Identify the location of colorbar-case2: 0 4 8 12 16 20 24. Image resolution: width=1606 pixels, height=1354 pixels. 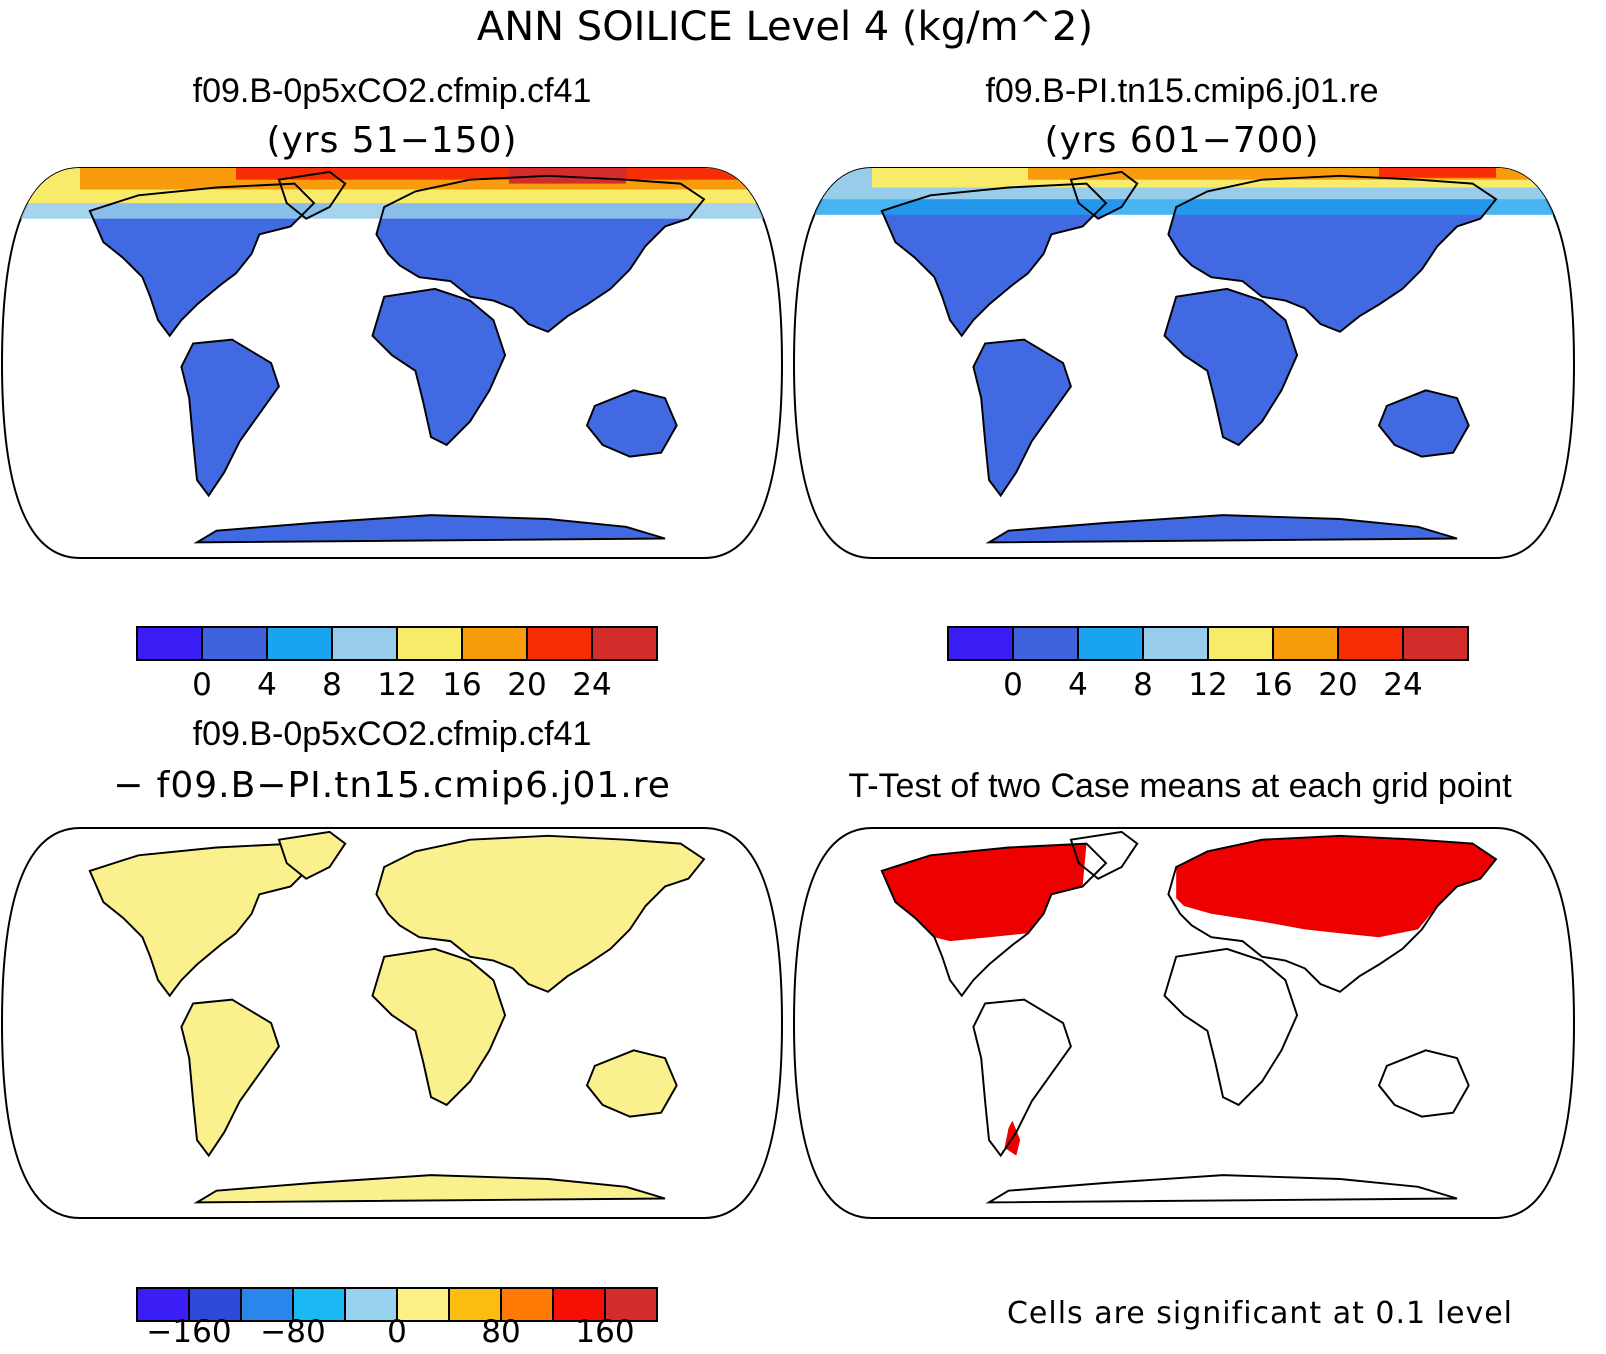
(1208, 664).